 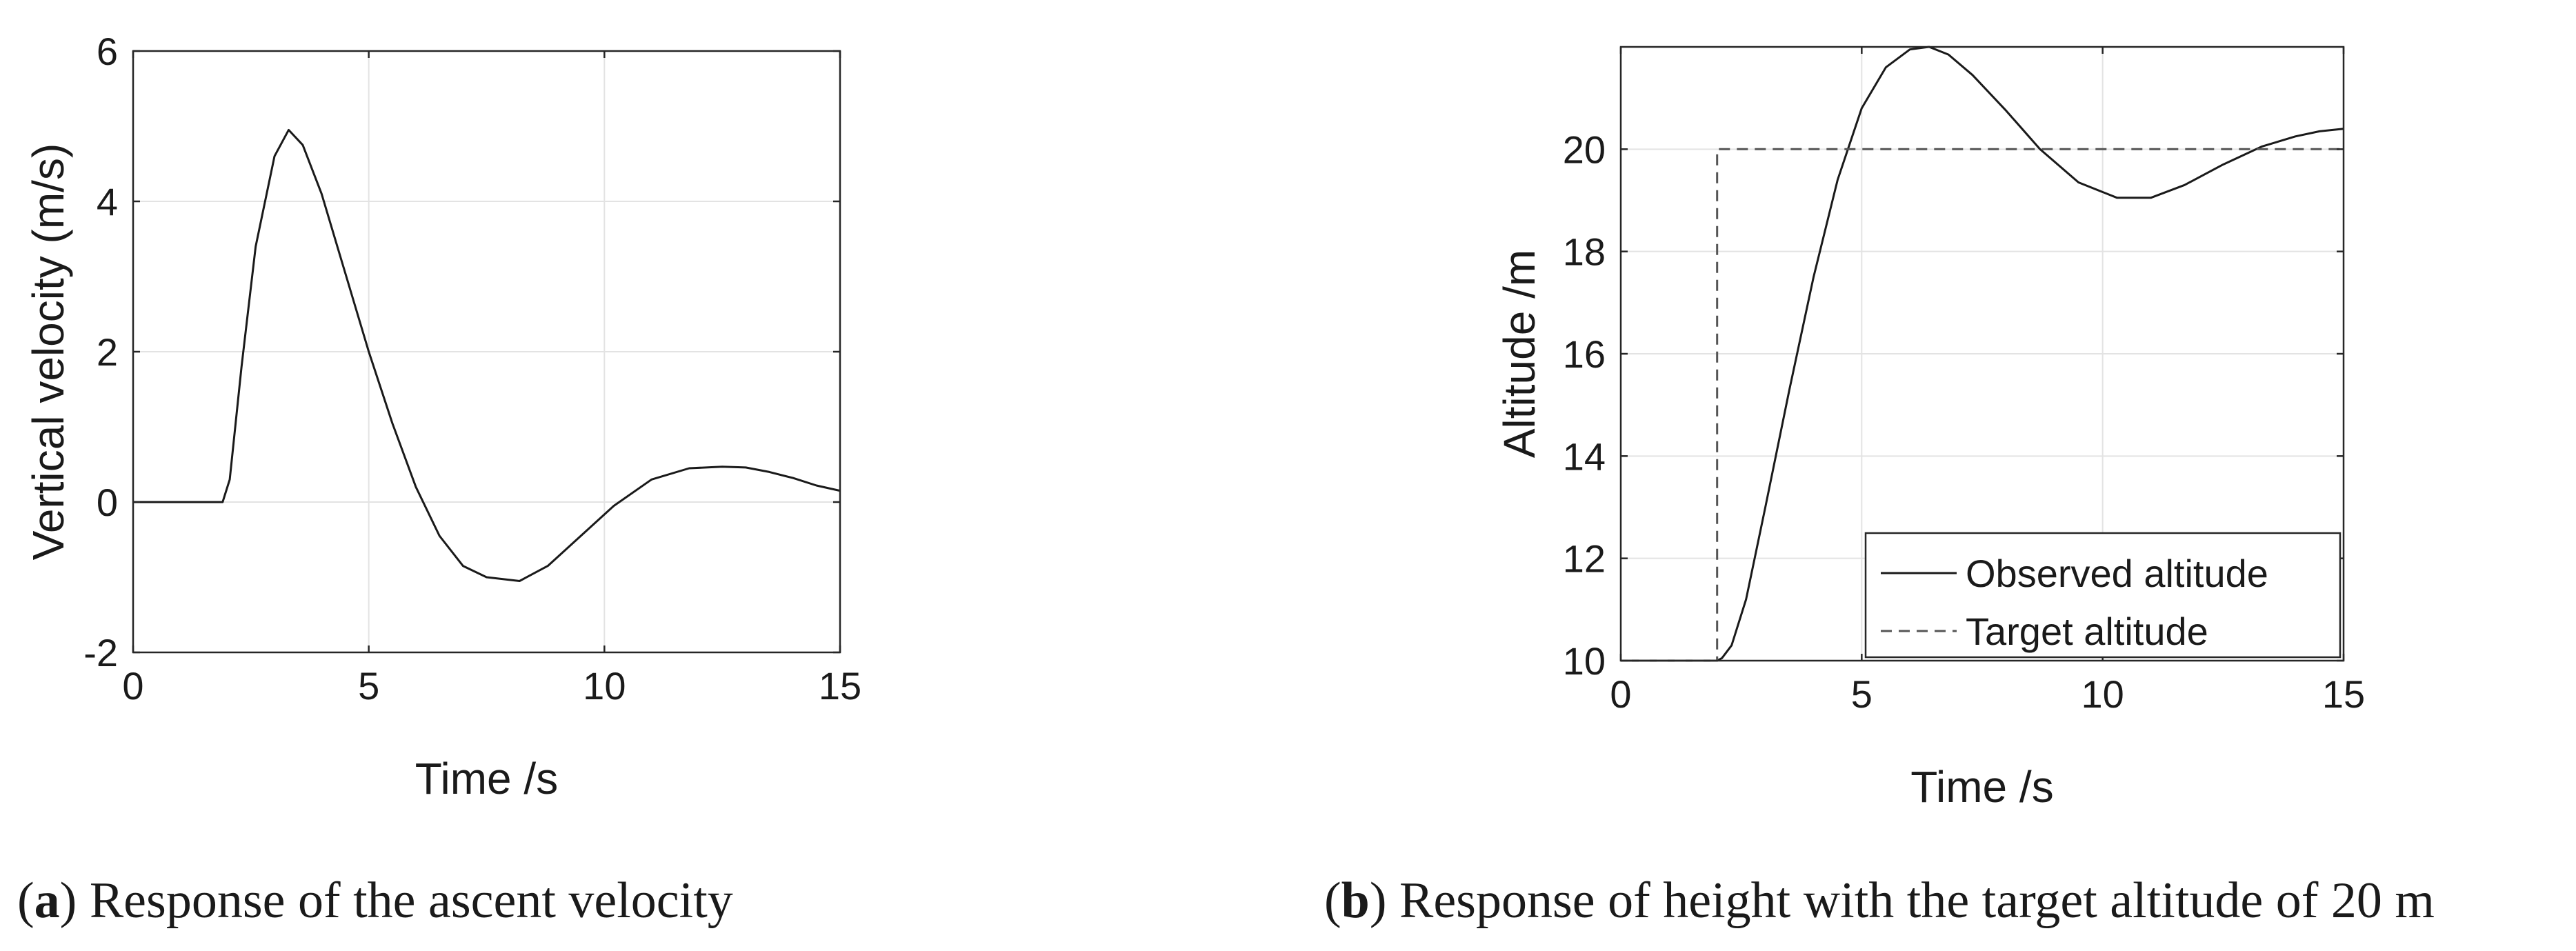 What do you see at coordinates (47, 901) in the screenshot?
I see `caption-letter: a` at bounding box center [47, 901].